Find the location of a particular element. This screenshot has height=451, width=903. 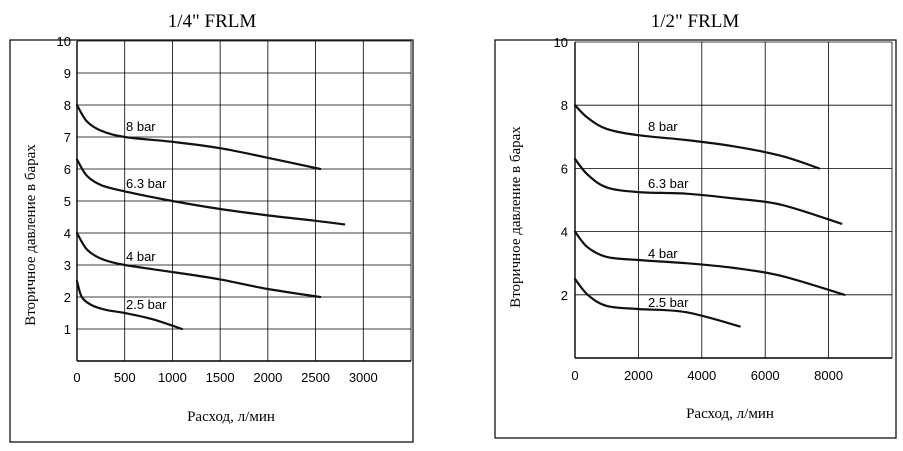

chart-2-series-label: 4 bar is located at coordinates (663, 253).